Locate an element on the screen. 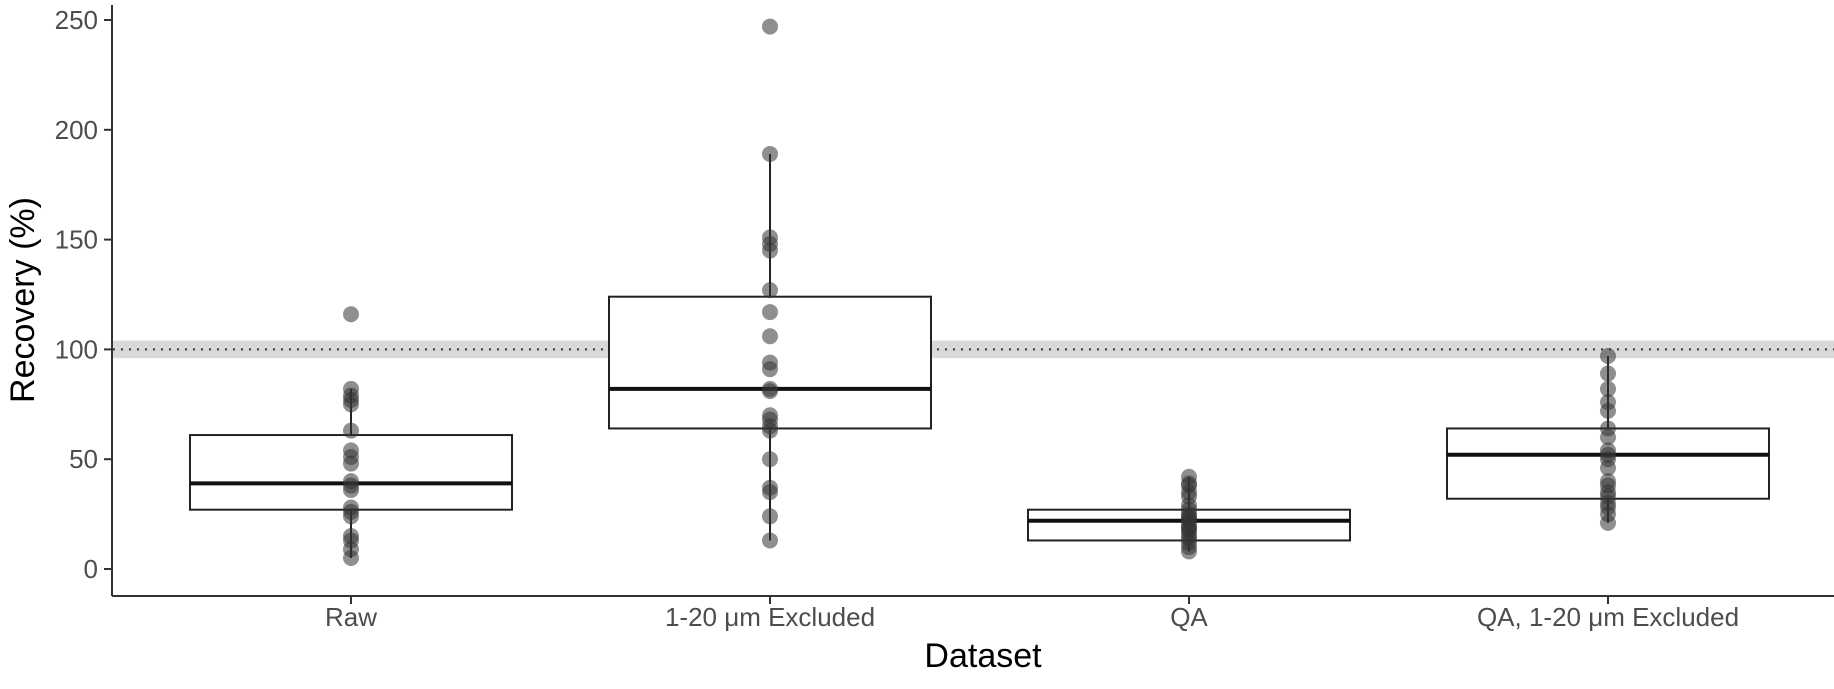 The image size is (1834, 689). y-tick-label: 100 is located at coordinates (76, 349).